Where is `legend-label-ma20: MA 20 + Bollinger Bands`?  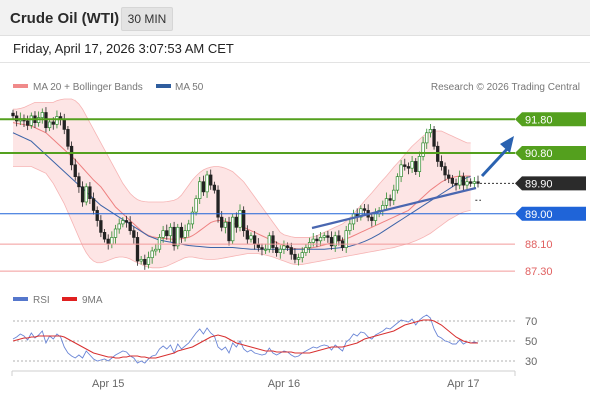 legend-label-ma20: MA 20 + Bollinger Bands is located at coordinates (88, 87).